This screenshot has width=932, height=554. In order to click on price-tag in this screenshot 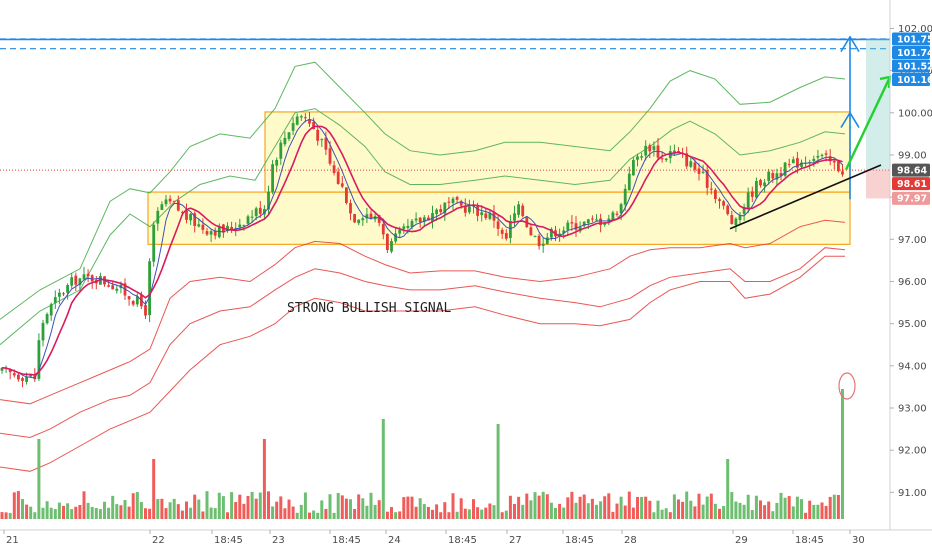, I will do `click(911, 66)`.